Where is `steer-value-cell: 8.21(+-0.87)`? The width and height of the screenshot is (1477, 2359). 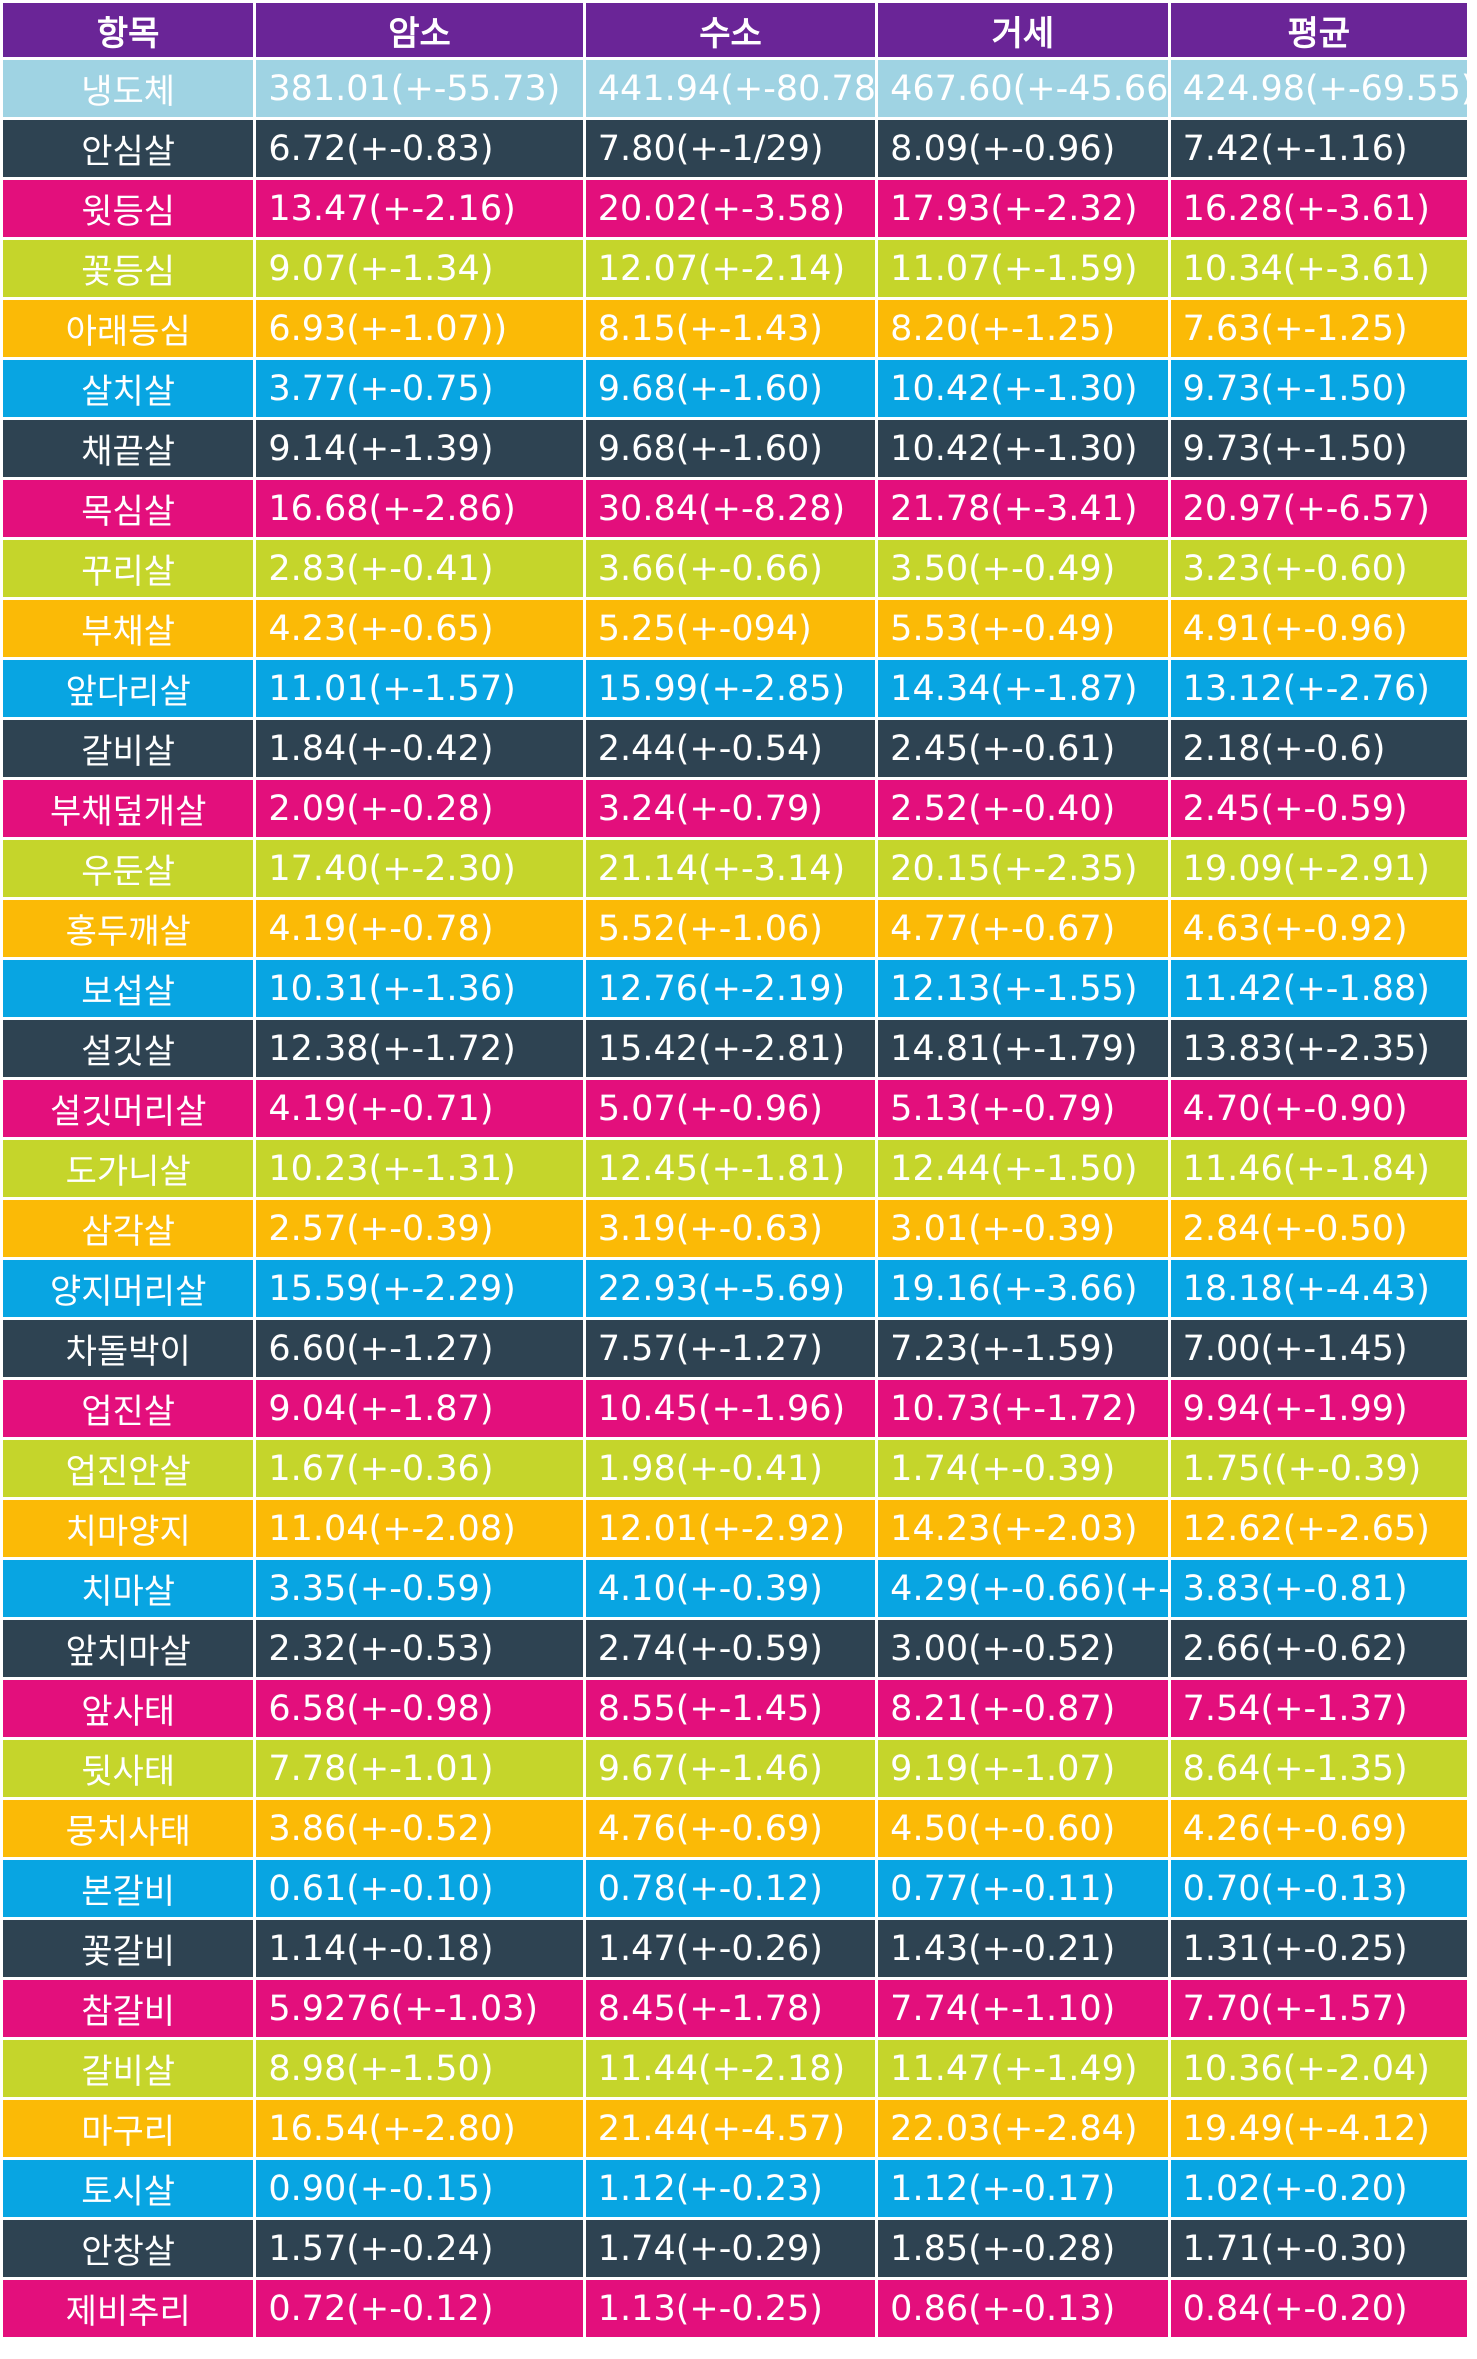
steer-value-cell: 8.21(+-0.87) is located at coordinates (1023, 1708).